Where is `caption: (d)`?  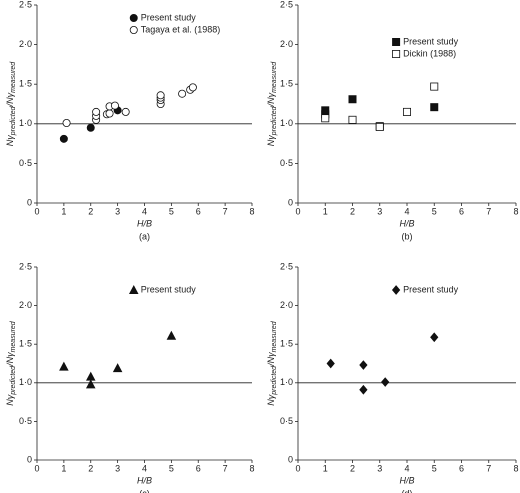 caption: (d) is located at coordinates (407, 490).